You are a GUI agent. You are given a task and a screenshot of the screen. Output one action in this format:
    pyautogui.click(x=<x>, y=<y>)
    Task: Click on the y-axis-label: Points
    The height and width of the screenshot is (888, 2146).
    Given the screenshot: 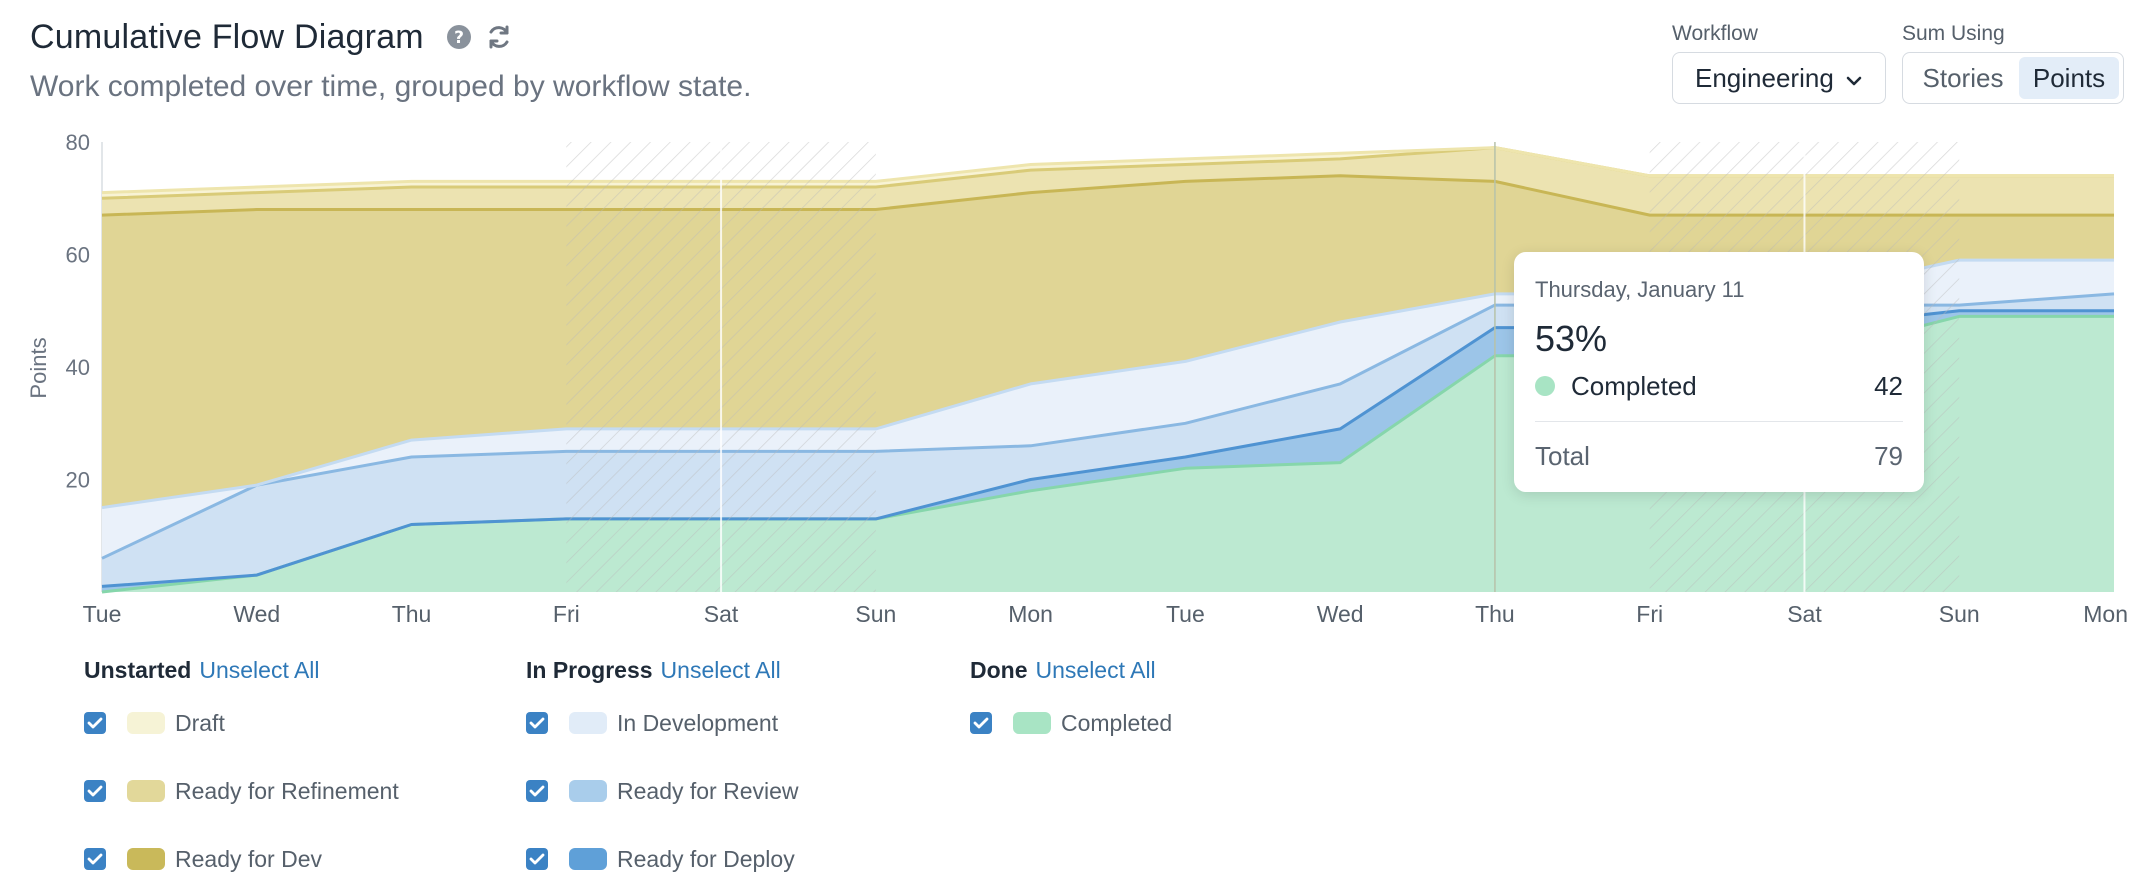 What is the action you would take?
    pyautogui.click(x=38, y=367)
    